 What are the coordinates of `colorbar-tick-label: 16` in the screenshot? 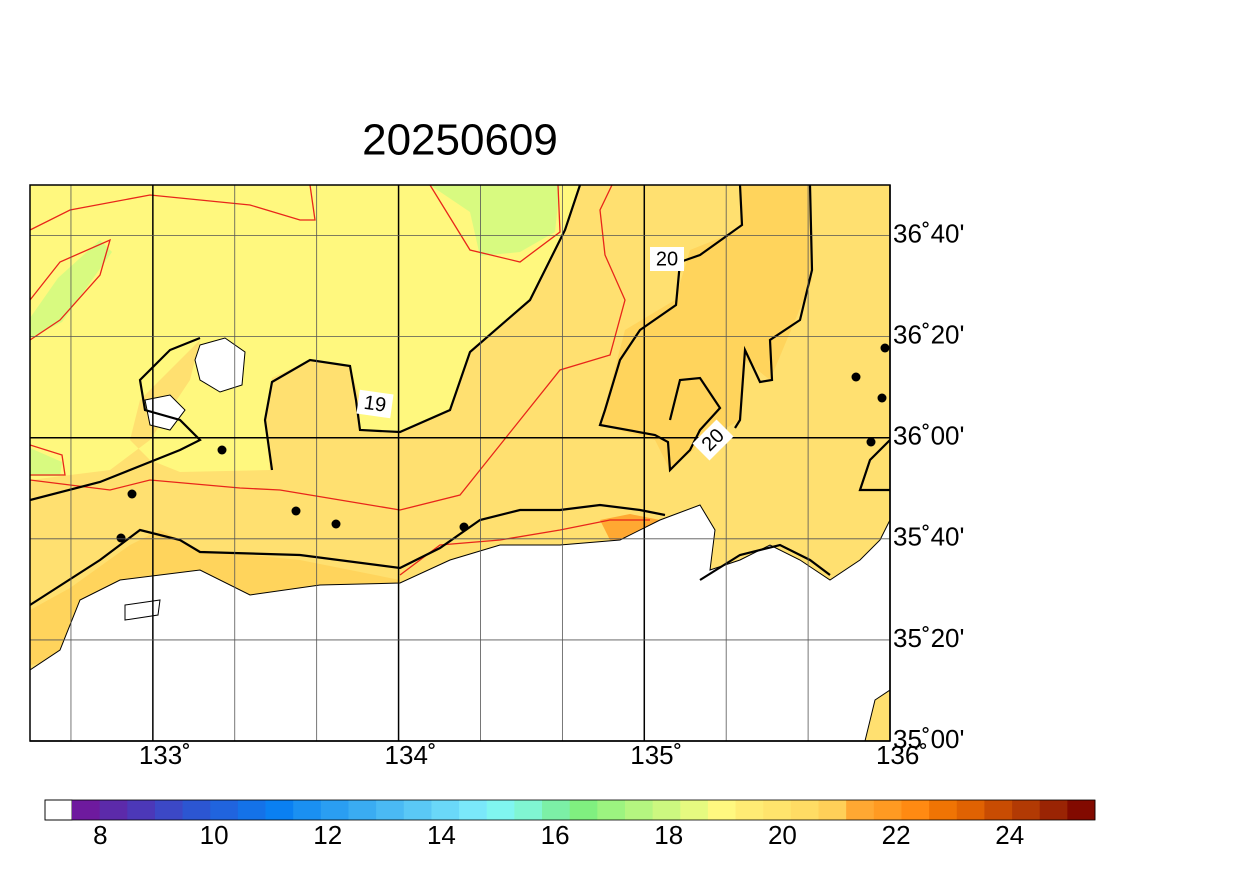 It's located at (555, 835).